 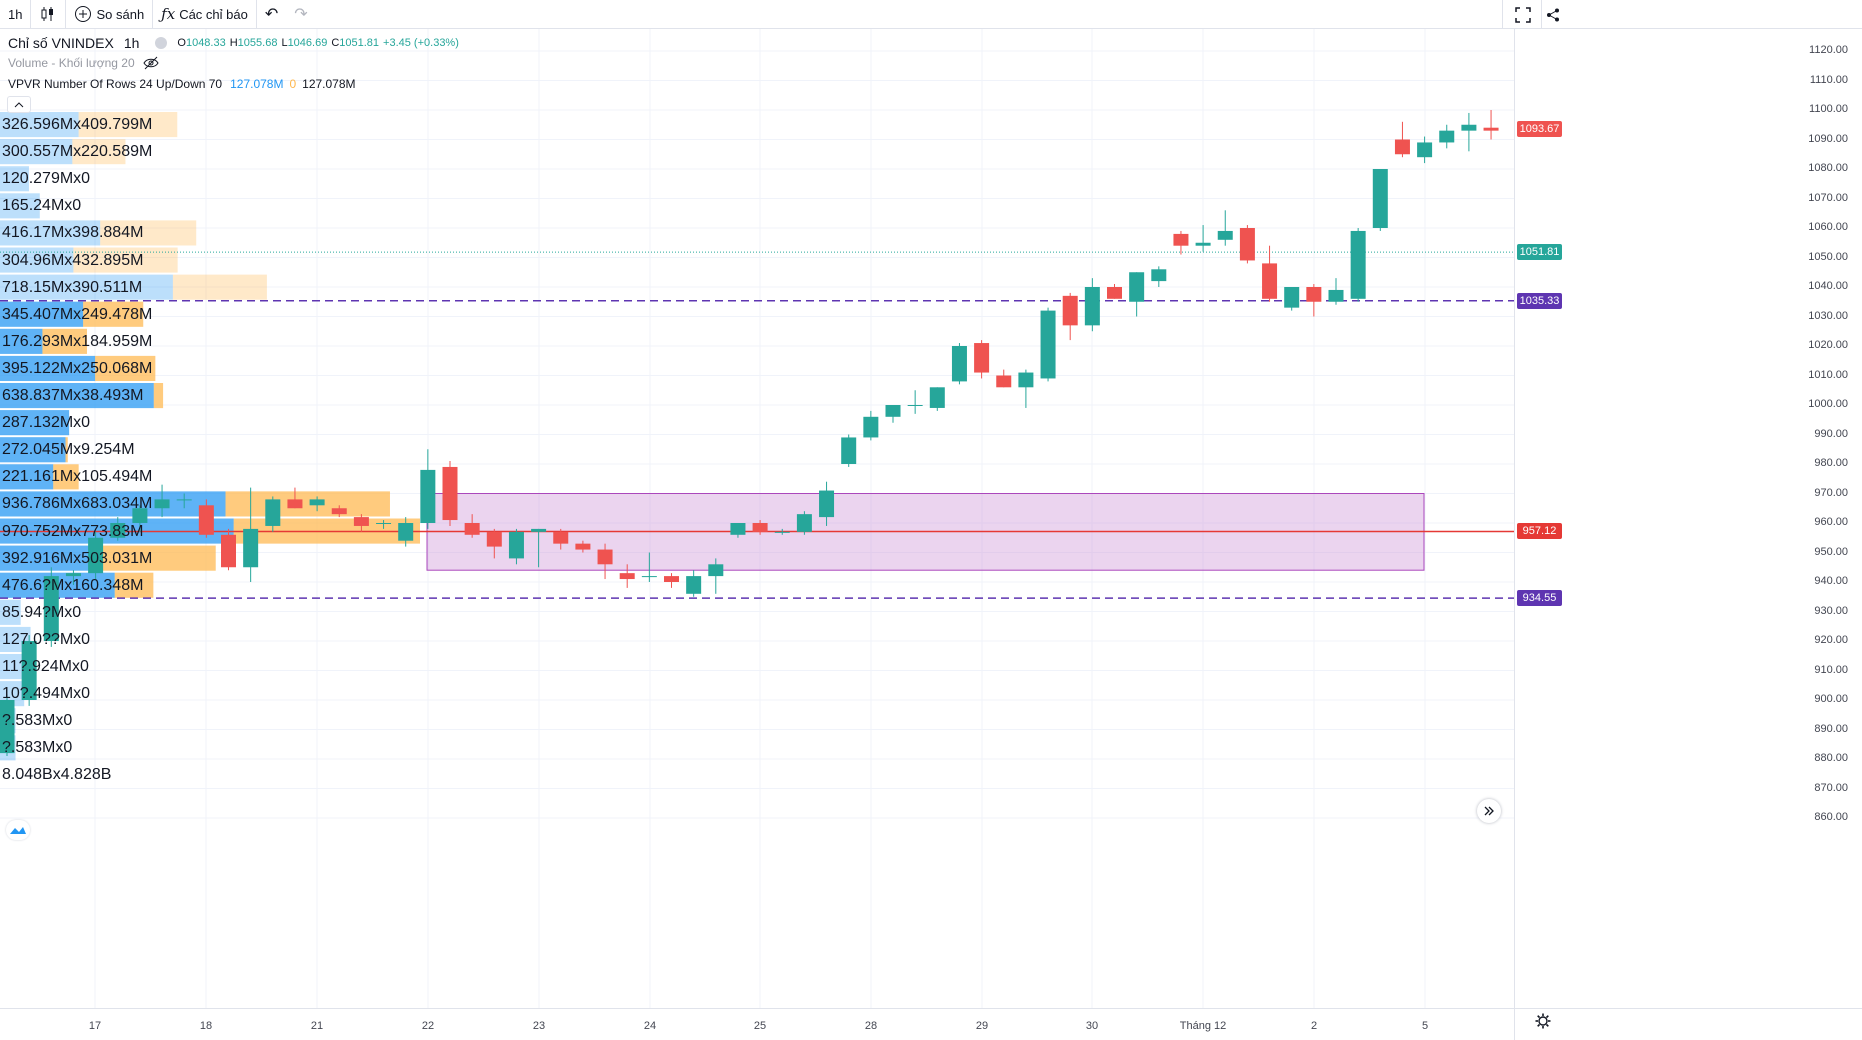 What do you see at coordinates (284, 43) in the screenshot?
I see `legend-l-label: L` at bounding box center [284, 43].